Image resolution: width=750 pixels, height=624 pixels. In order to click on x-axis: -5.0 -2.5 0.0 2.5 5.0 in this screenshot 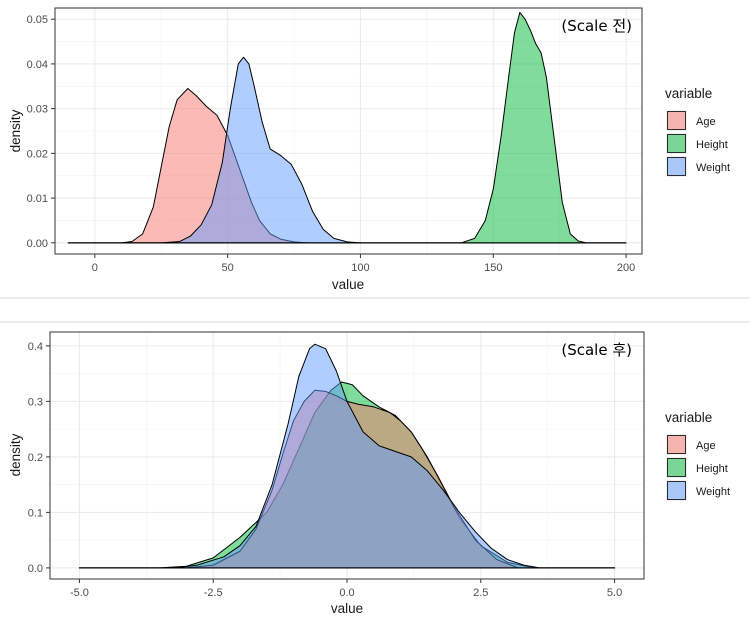, I will do `click(346, 589)`.